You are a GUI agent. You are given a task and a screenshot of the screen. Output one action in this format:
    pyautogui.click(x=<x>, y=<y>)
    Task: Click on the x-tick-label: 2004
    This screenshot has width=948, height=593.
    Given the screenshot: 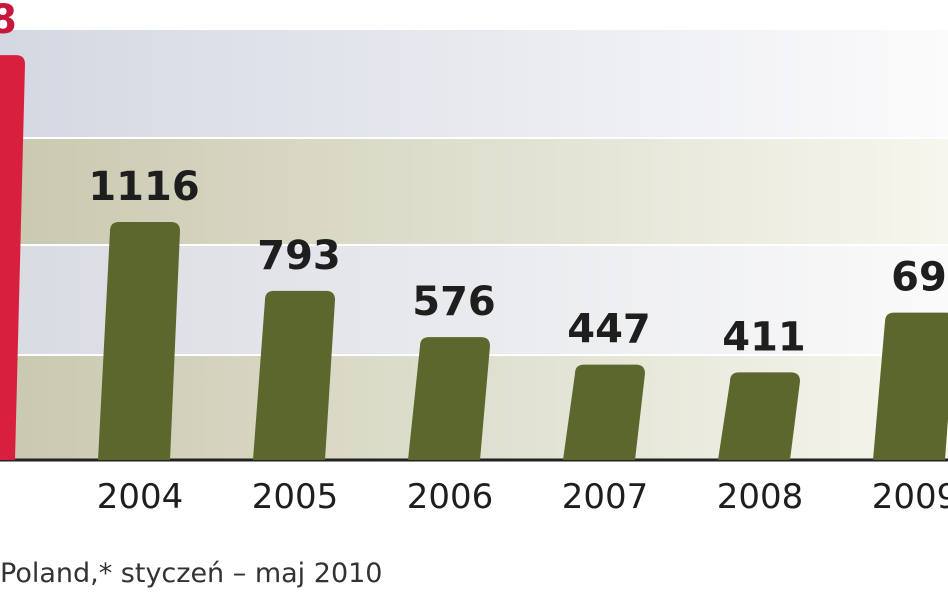 What is the action you would take?
    pyautogui.click(x=140, y=497)
    